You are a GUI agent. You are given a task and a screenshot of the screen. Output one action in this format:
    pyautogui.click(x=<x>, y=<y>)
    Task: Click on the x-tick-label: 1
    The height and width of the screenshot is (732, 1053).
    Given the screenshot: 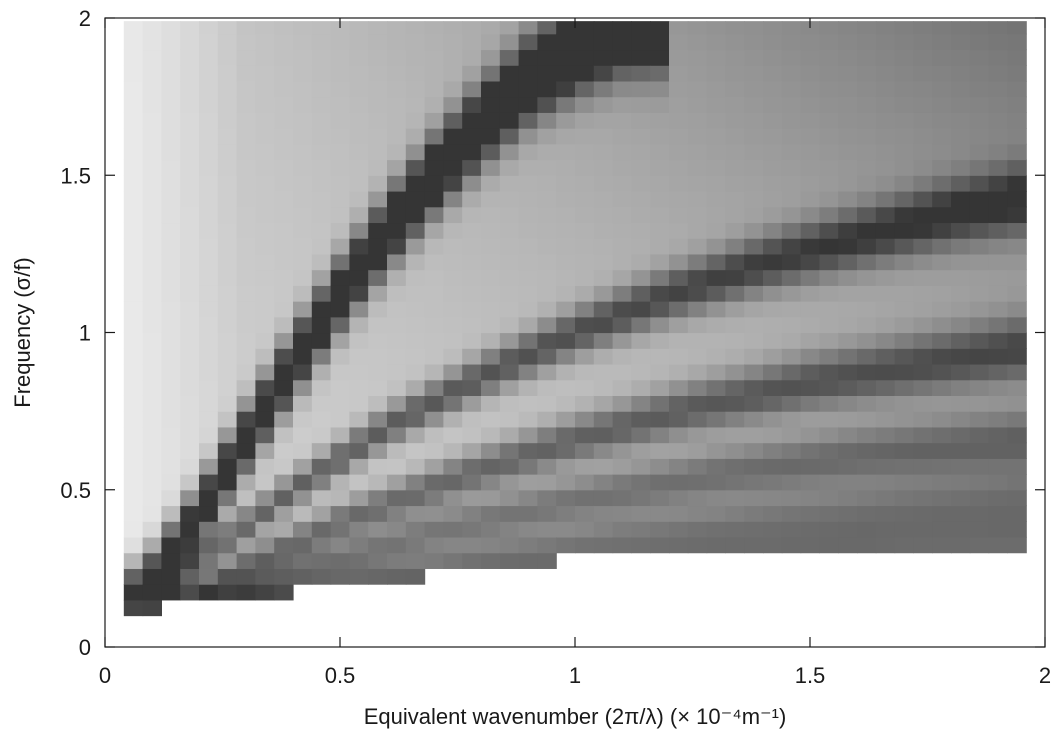 What is the action you would take?
    pyautogui.click(x=575, y=675)
    